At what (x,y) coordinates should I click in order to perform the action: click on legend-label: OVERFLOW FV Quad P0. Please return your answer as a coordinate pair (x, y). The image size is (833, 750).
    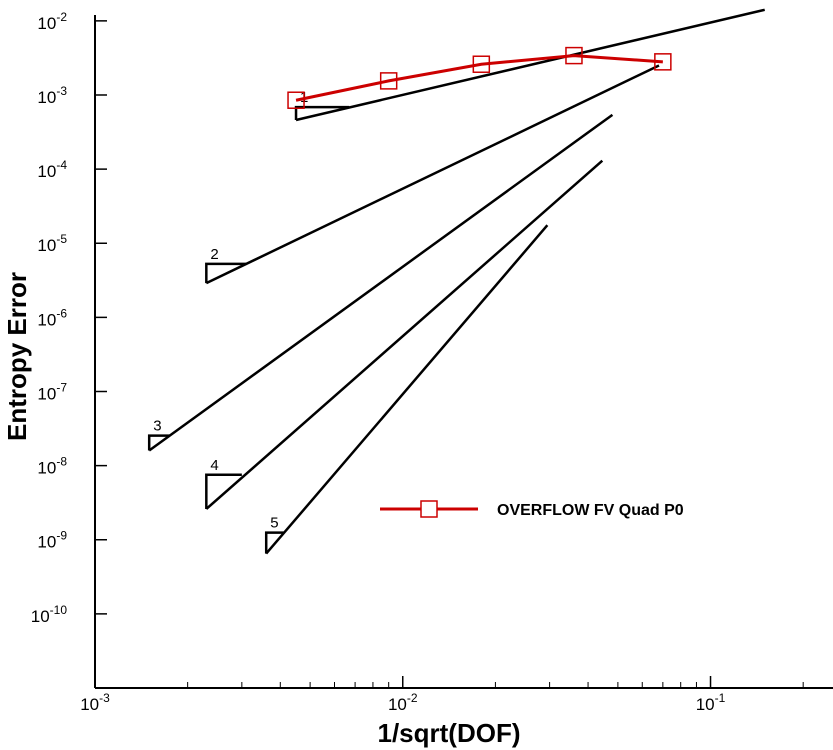
    Looking at the image, I should click on (590, 510).